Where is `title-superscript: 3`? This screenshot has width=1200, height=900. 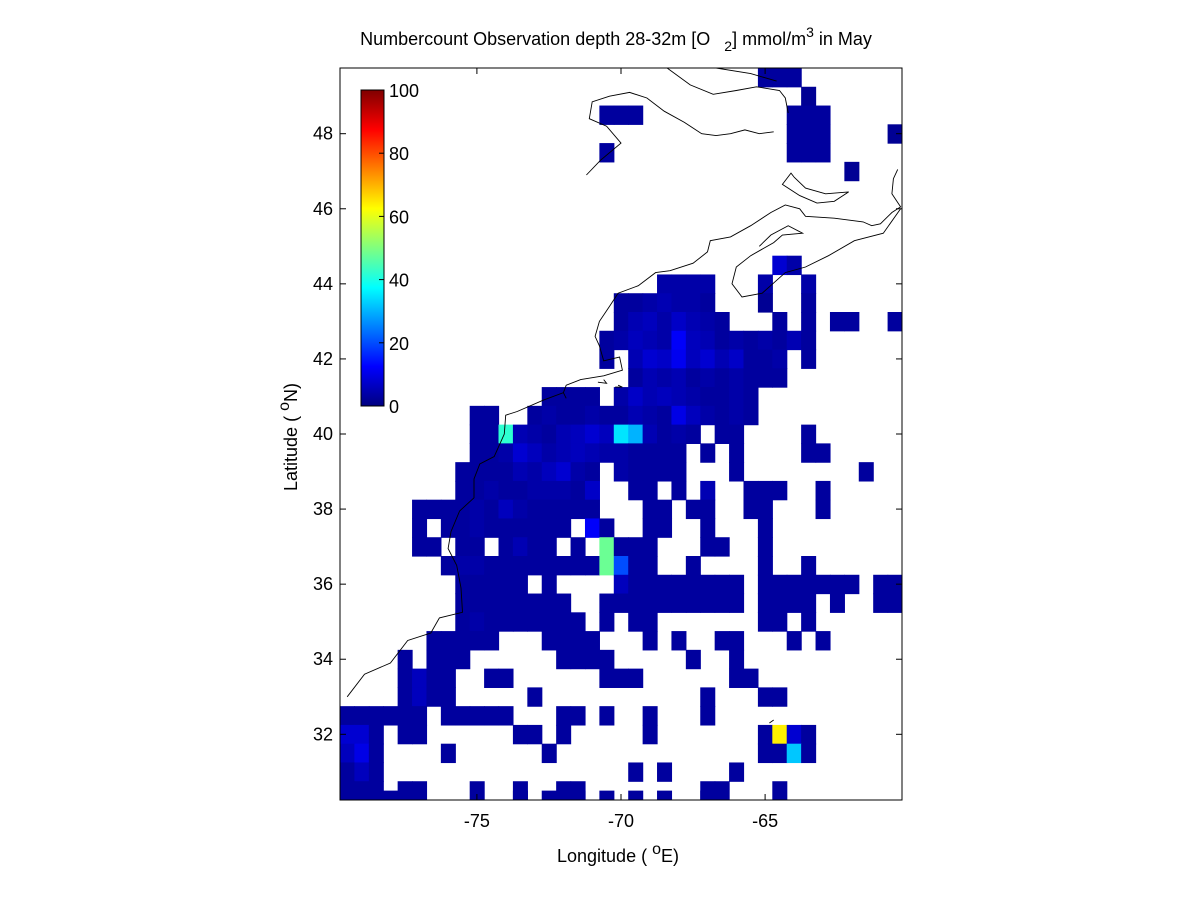 title-superscript: 3 is located at coordinates (810, 32).